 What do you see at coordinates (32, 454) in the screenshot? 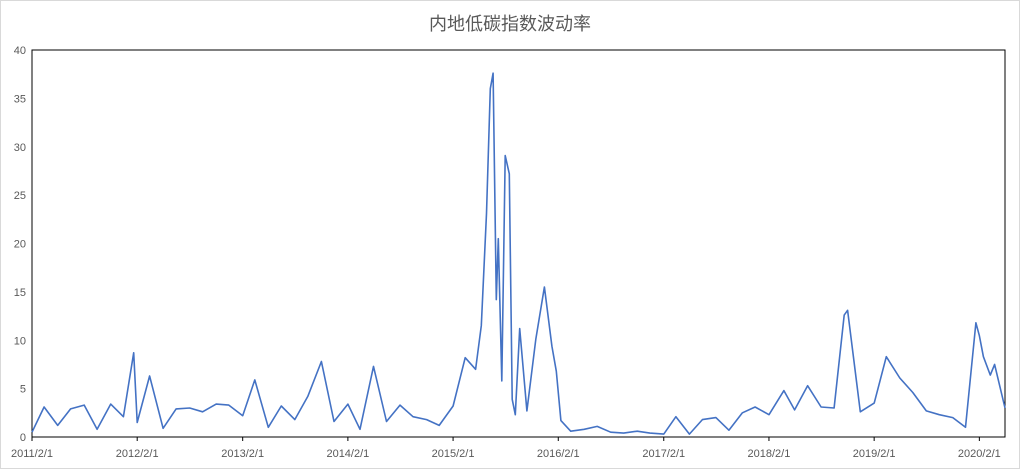
I see `x-tick-label: 2011/2/1` at bounding box center [32, 454].